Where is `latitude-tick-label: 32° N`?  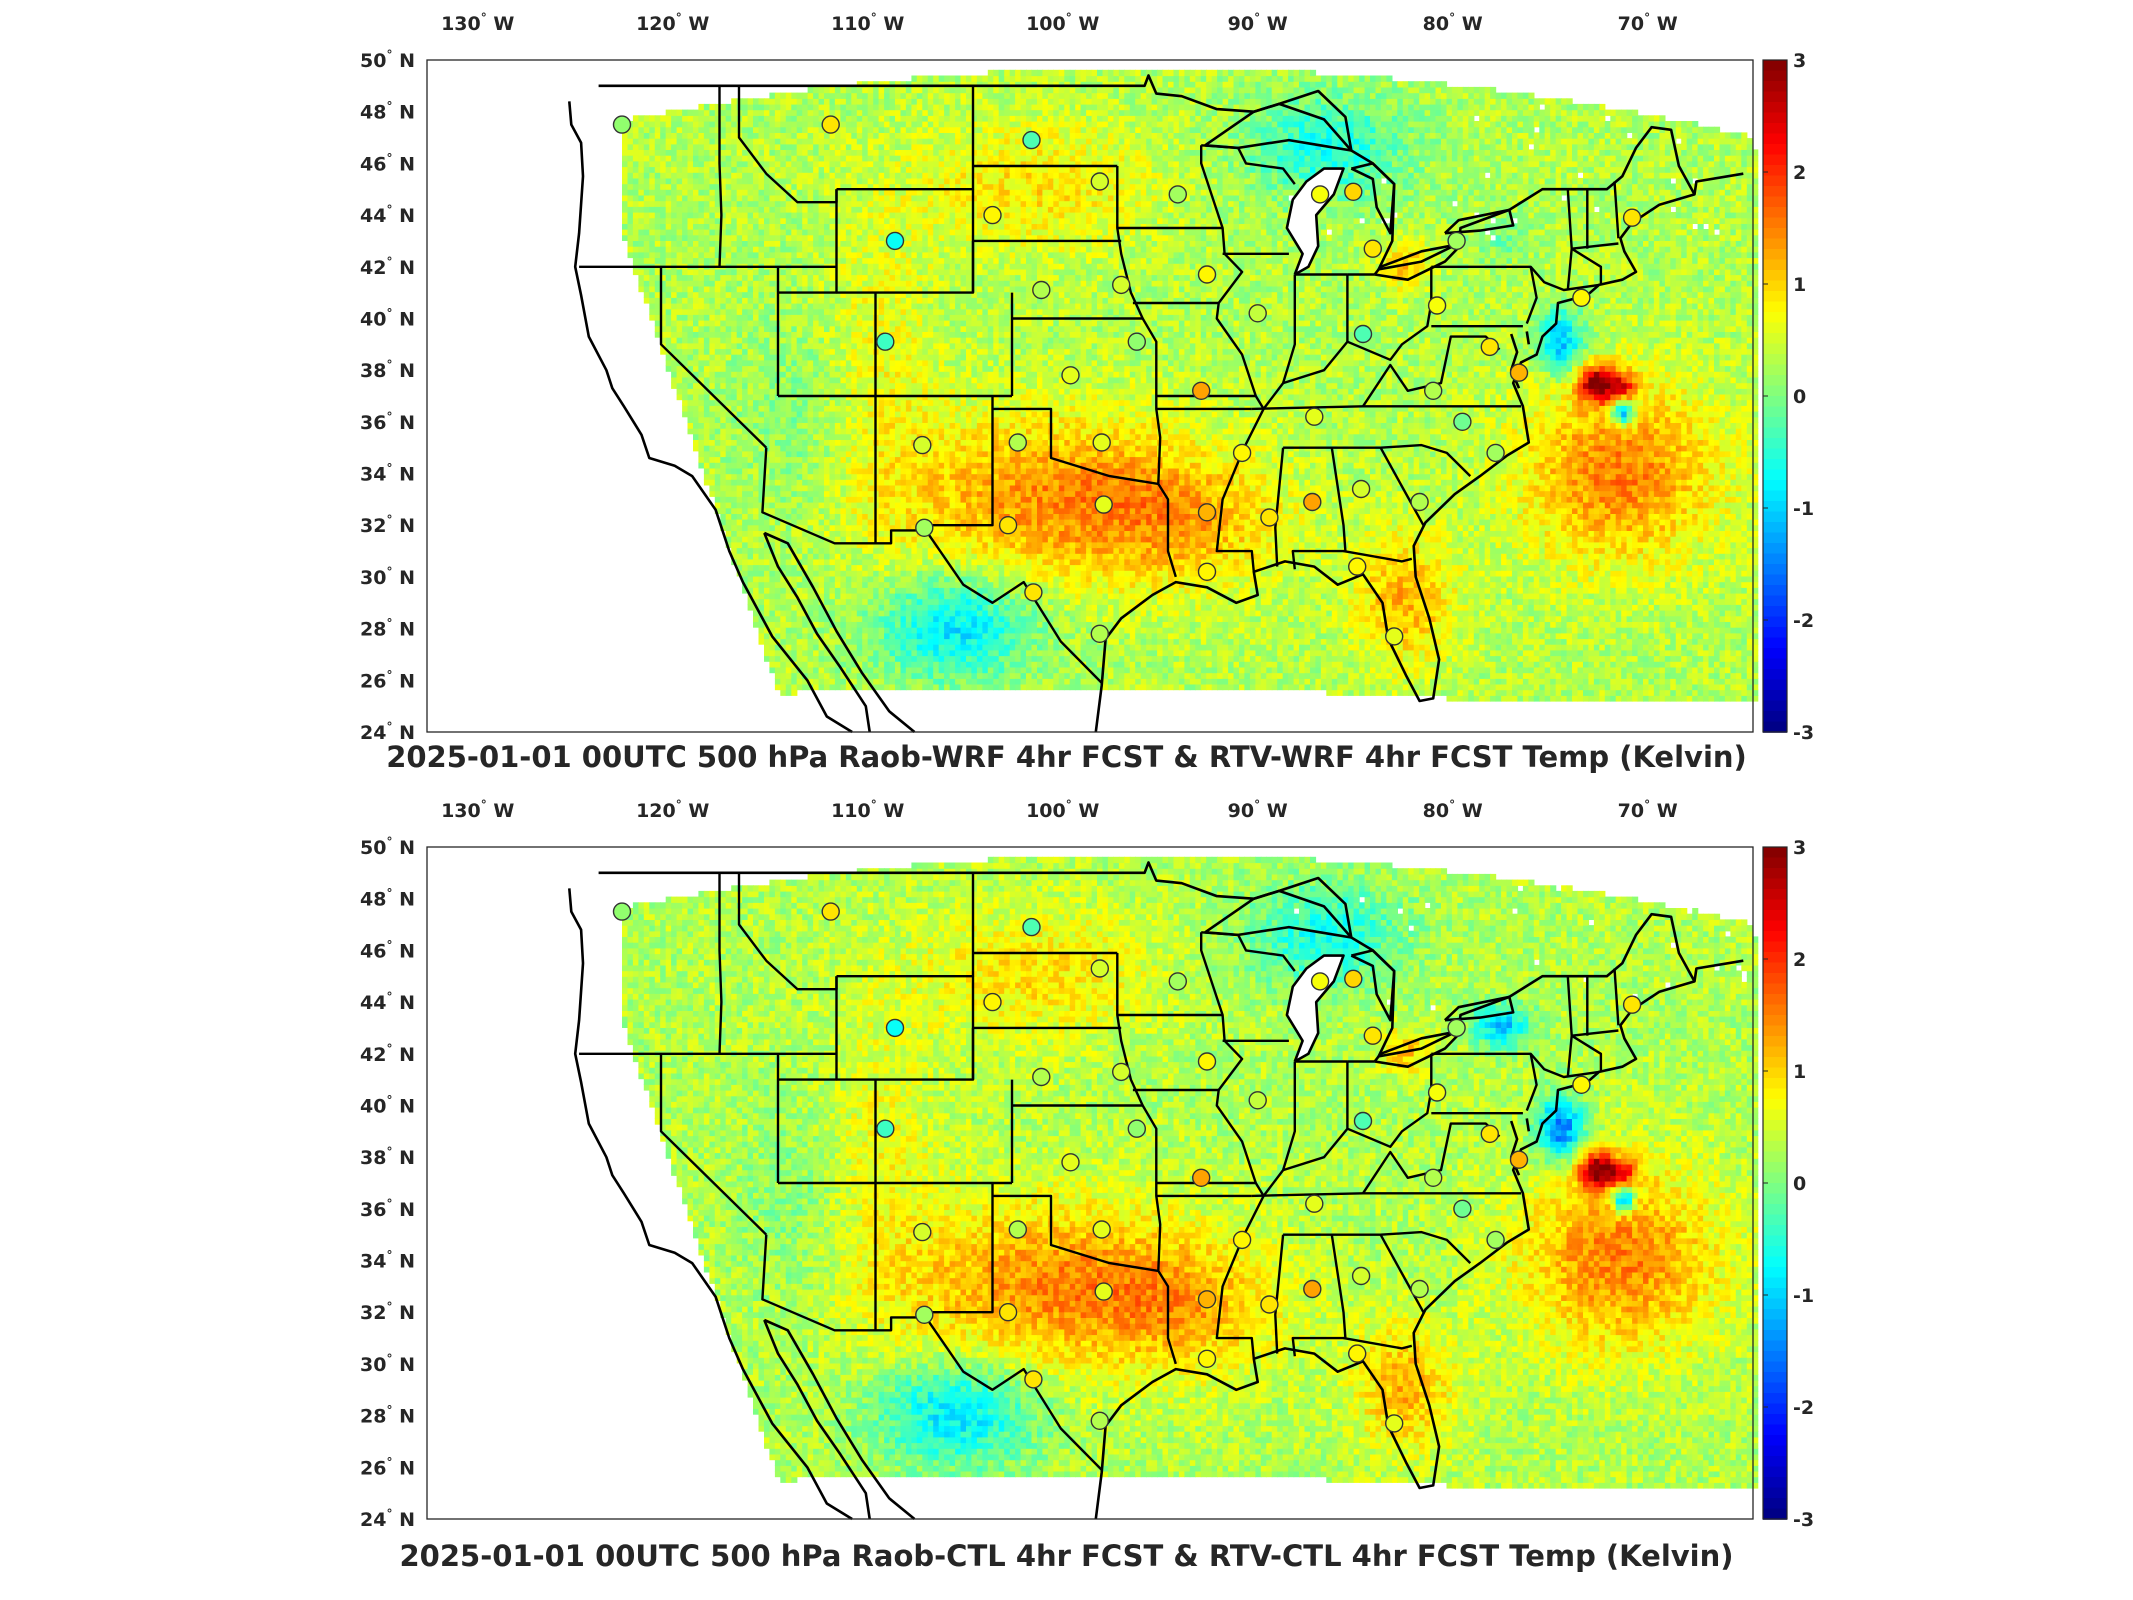
latitude-tick-label: 32° N is located at coordinates (387, 1312).